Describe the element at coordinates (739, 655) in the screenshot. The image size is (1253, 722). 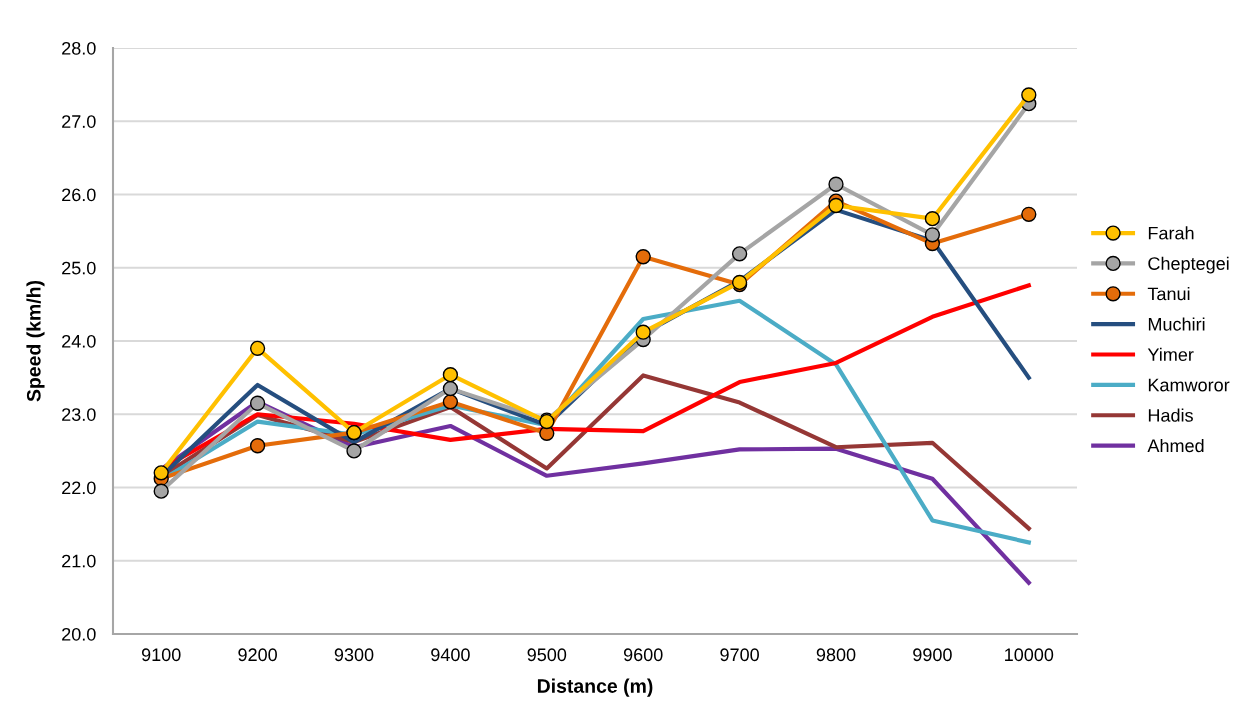
I see `x-tick-label: 9700` at that location.